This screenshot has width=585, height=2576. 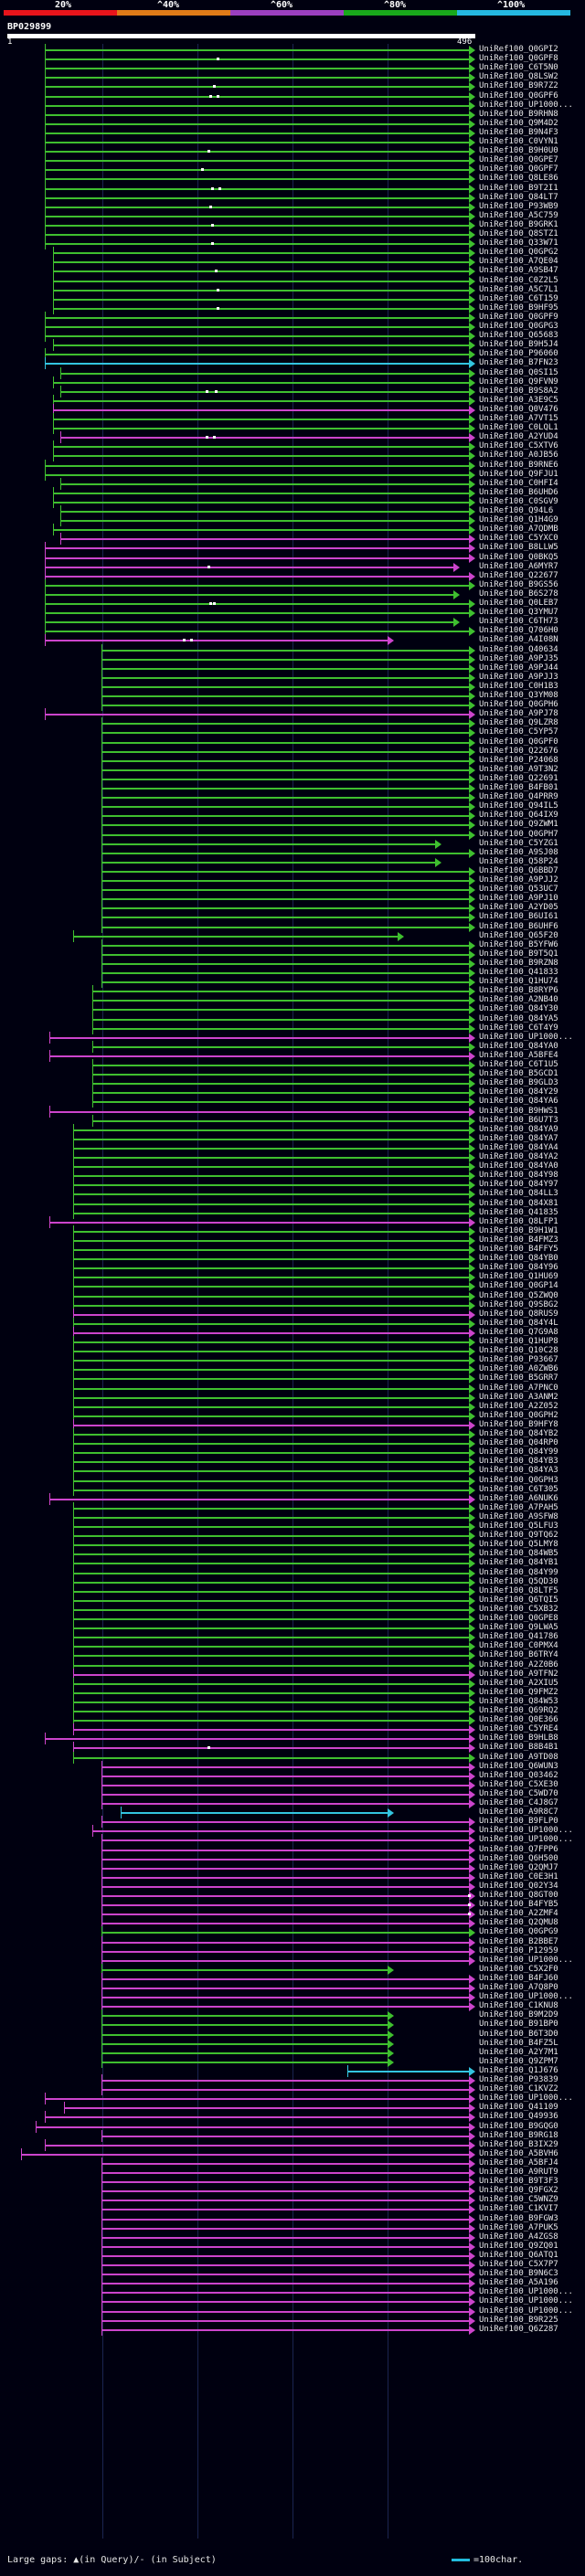 I want to click on hit-row: UniRef100_Q6H500, so click(x=293, y=1858).